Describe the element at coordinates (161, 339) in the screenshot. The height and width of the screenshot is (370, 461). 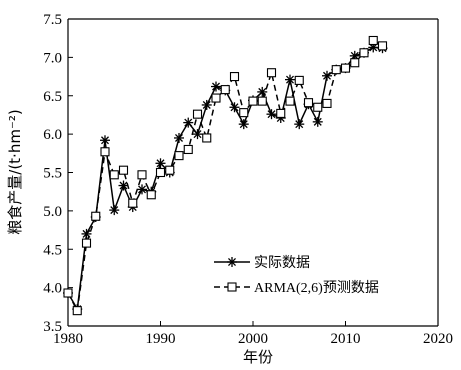
I see `x-tick-label: 1990` at that location.